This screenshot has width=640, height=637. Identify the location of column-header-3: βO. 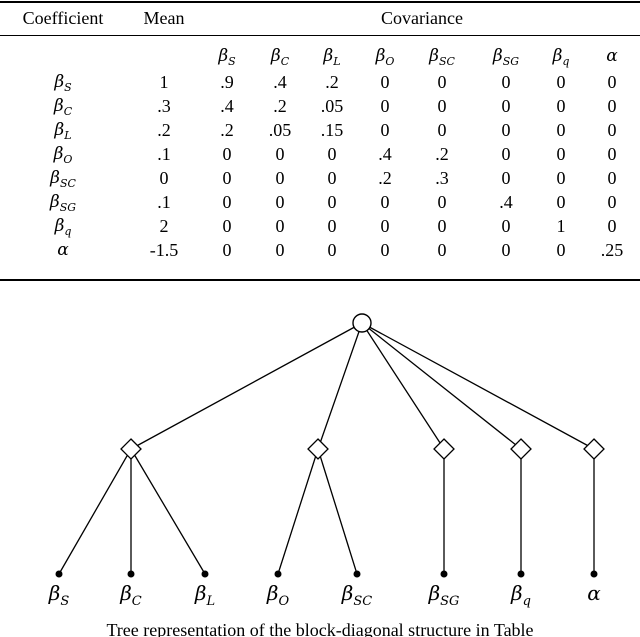
(385, 57).